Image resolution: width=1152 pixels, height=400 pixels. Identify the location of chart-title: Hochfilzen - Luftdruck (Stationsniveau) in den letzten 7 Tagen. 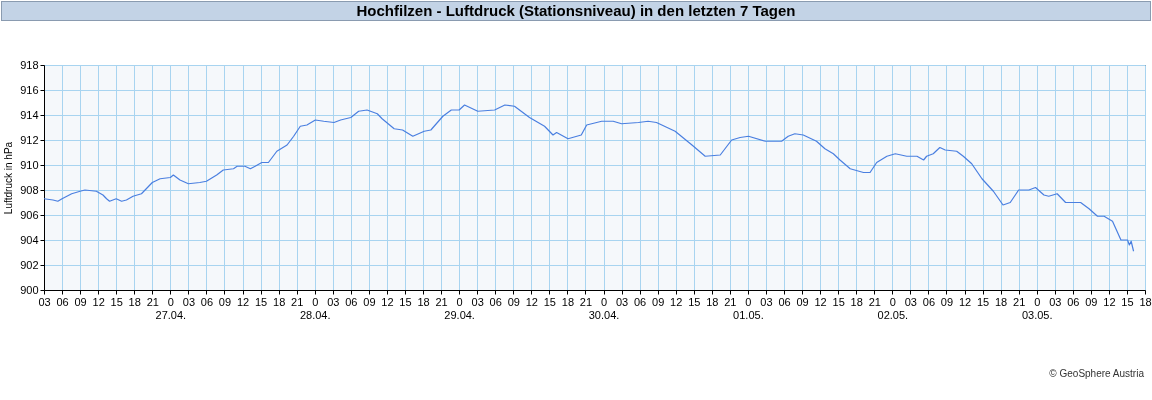
(576, 11).